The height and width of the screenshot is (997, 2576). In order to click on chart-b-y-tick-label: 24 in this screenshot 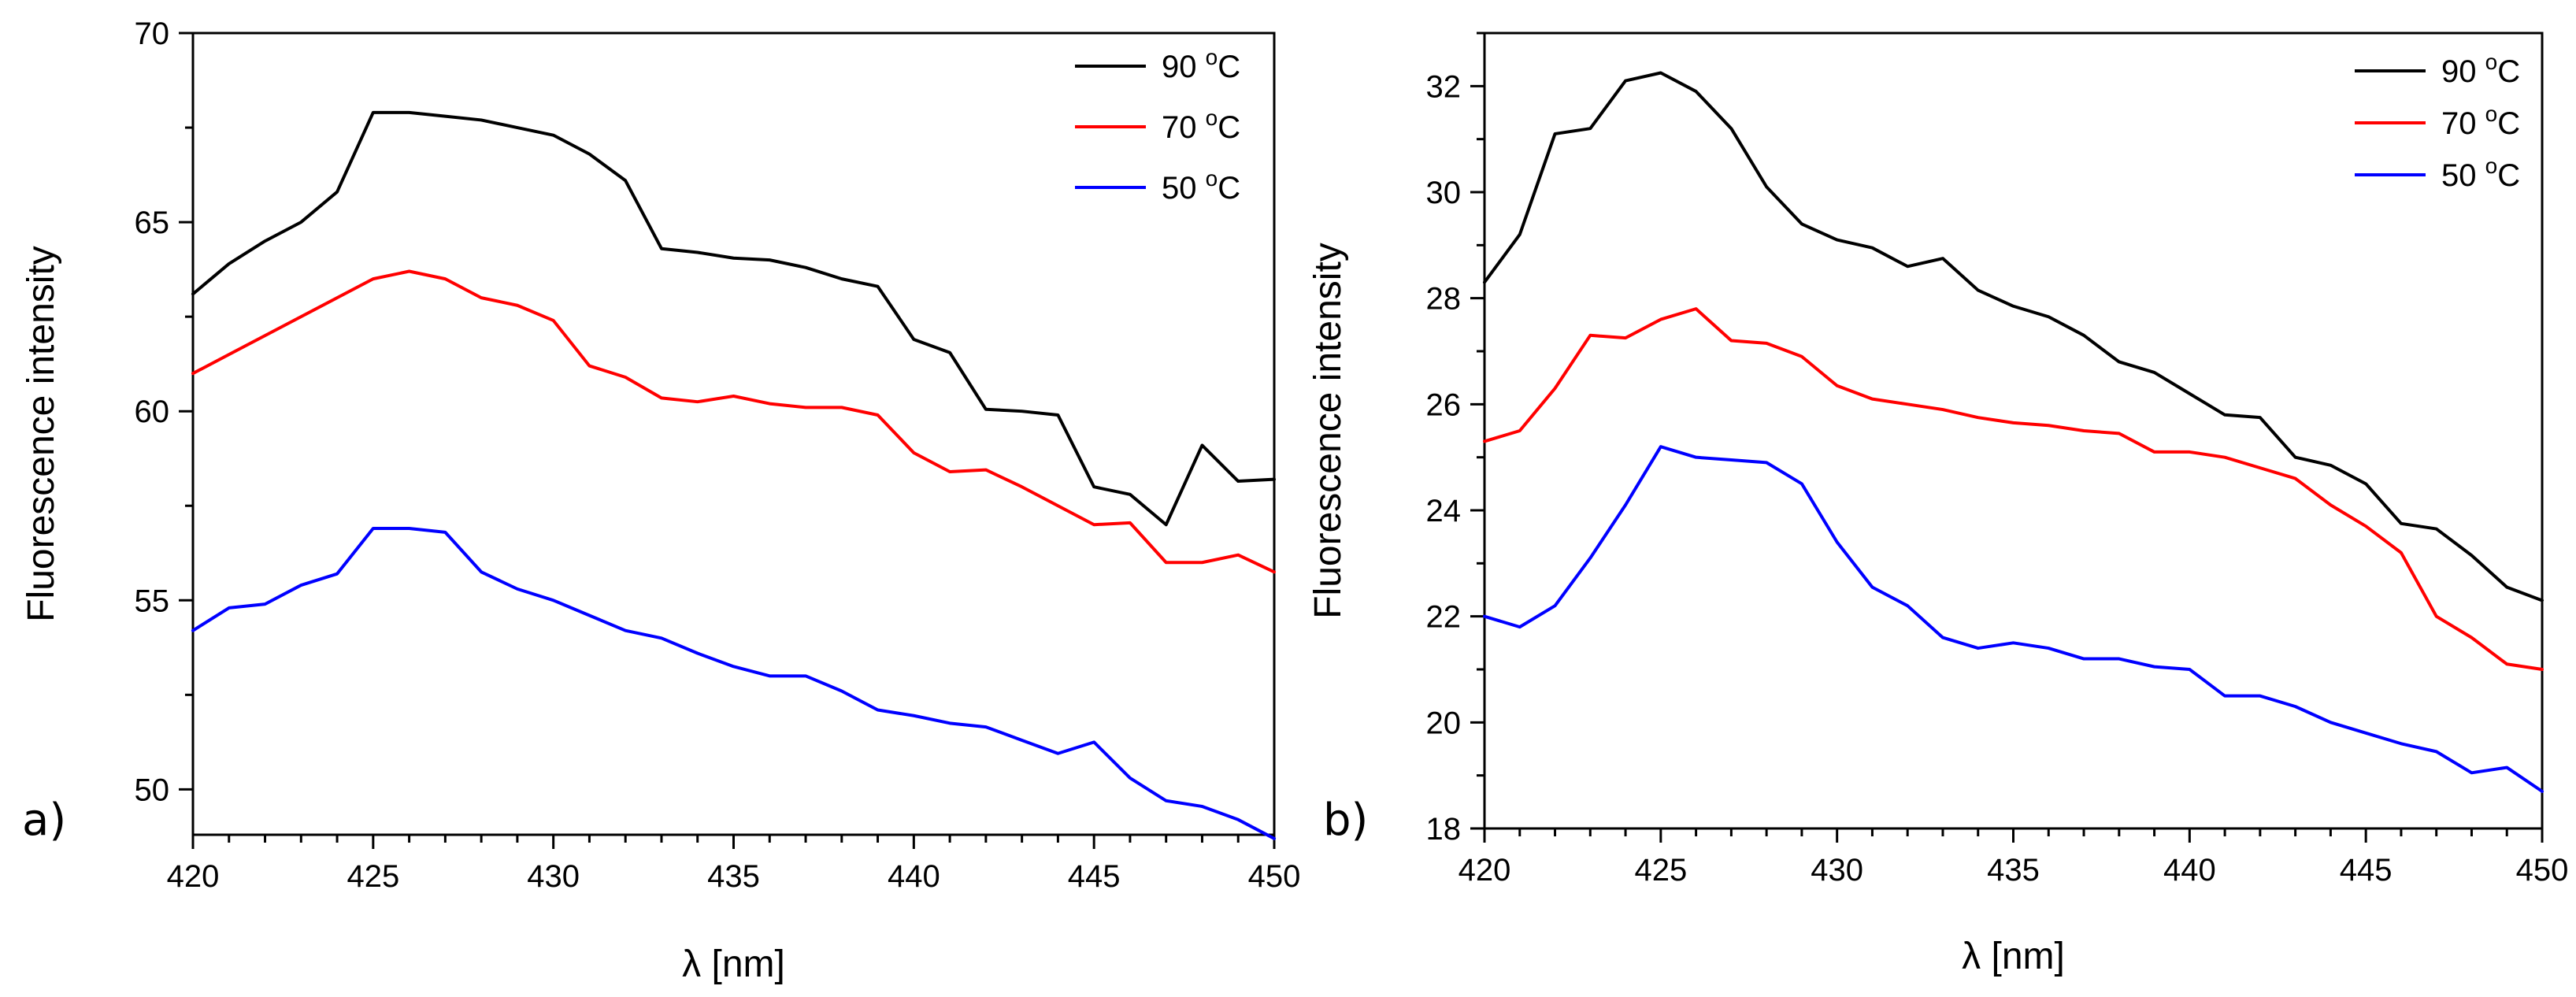, I will do `click(1444, 511)`.